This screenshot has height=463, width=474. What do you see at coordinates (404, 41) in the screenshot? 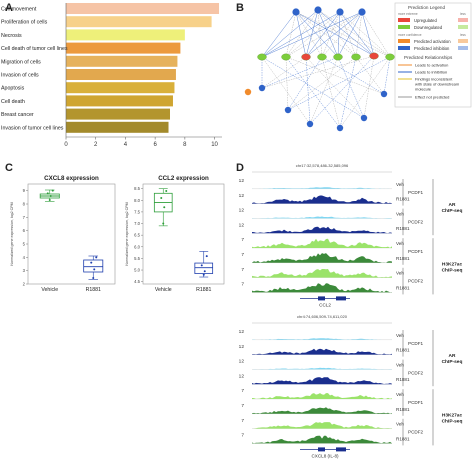
I see `legend-act-swatch` at bounding box center [404, 41].